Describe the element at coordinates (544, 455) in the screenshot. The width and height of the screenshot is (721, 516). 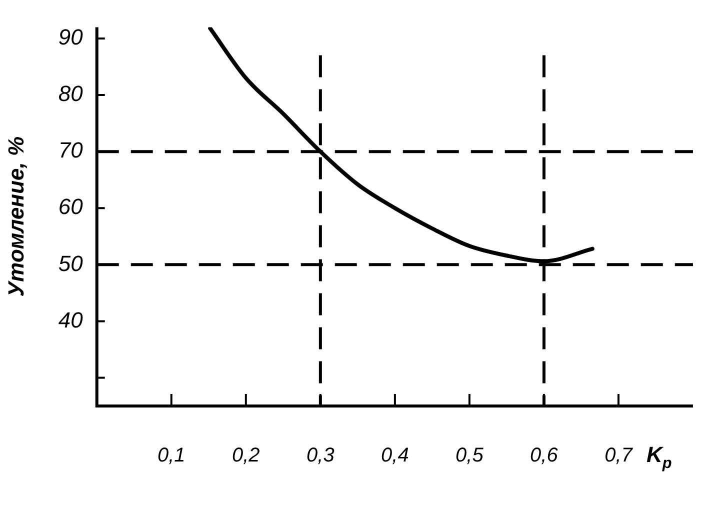
I see `x-tick-label: 0,6` at that location.